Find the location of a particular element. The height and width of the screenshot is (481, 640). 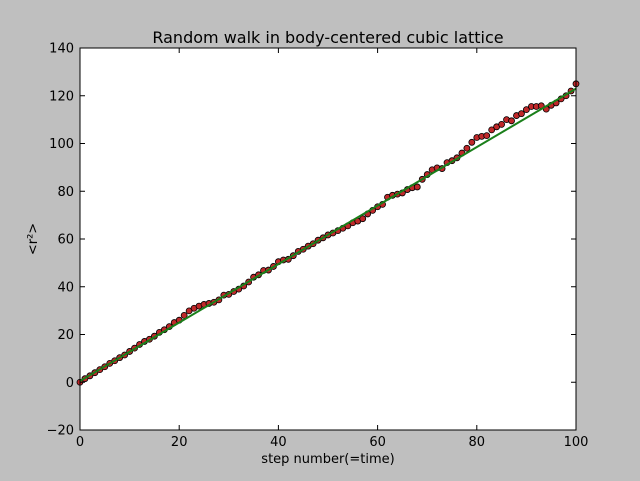

y-tick-label: 0 is located at coordinates (70, 383).